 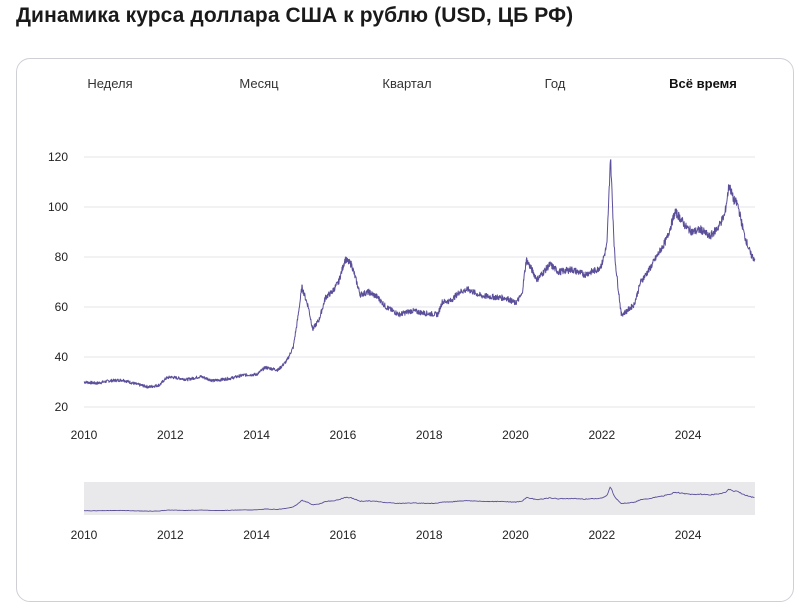 What do you see at coordinates (256, 435) in the screenshot?
I see `x-tick-label: 2014` at bounding box center [256, 435].